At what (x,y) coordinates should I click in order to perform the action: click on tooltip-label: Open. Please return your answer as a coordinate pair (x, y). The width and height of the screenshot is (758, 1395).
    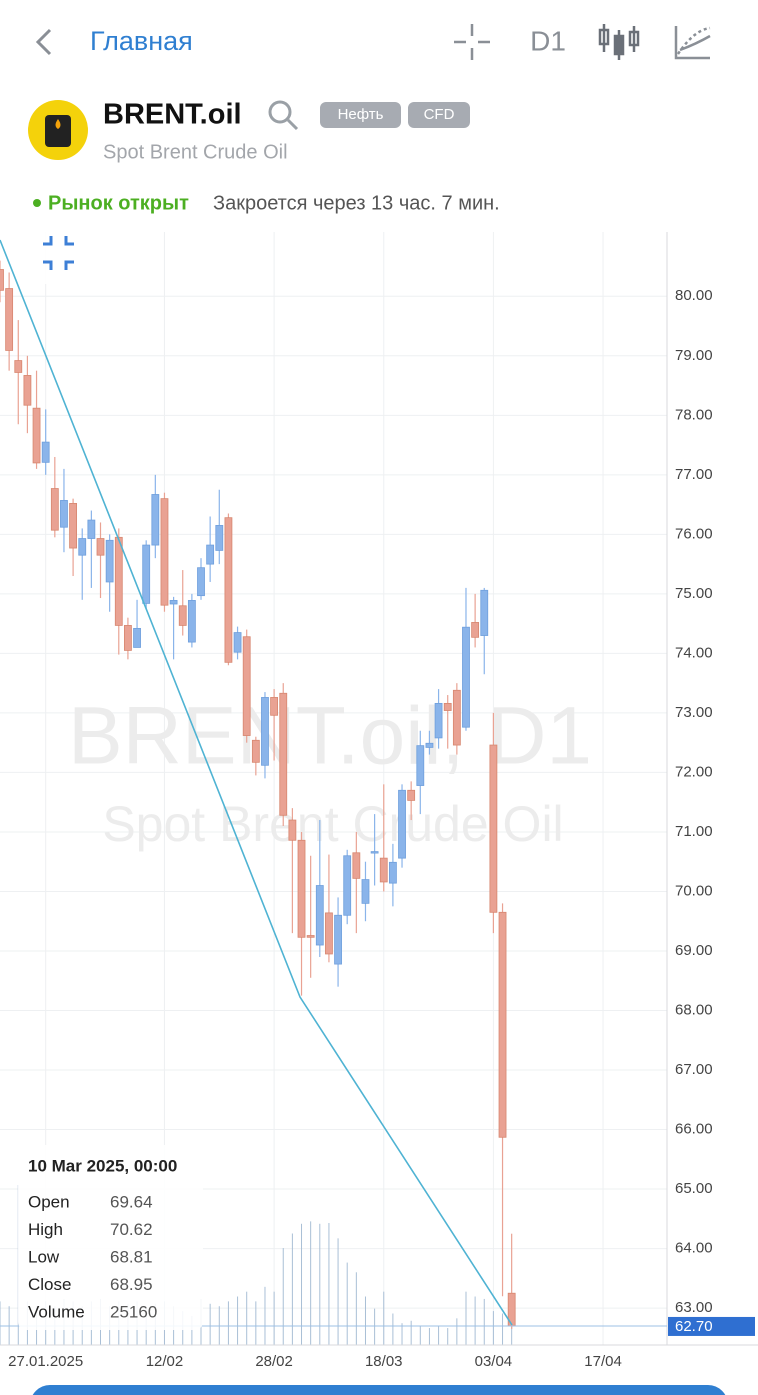
    Looking at the image, I should click on (49, 1201).